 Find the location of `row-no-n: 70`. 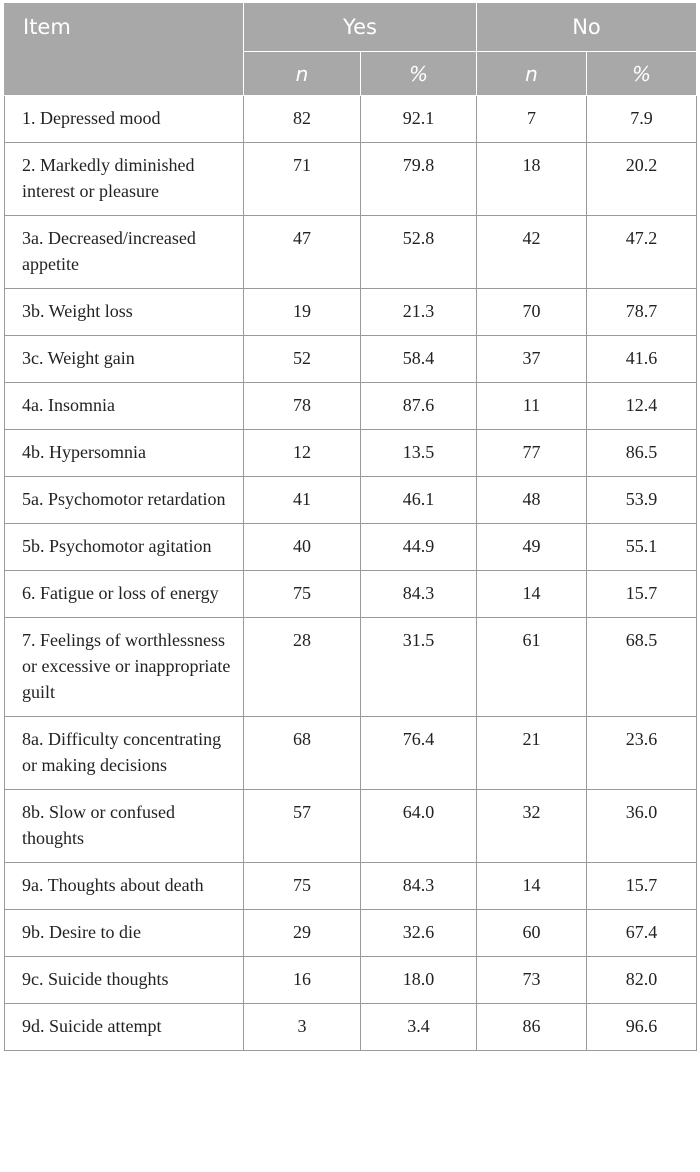

row-no-n: 70 is located at coordinates (531, 312).